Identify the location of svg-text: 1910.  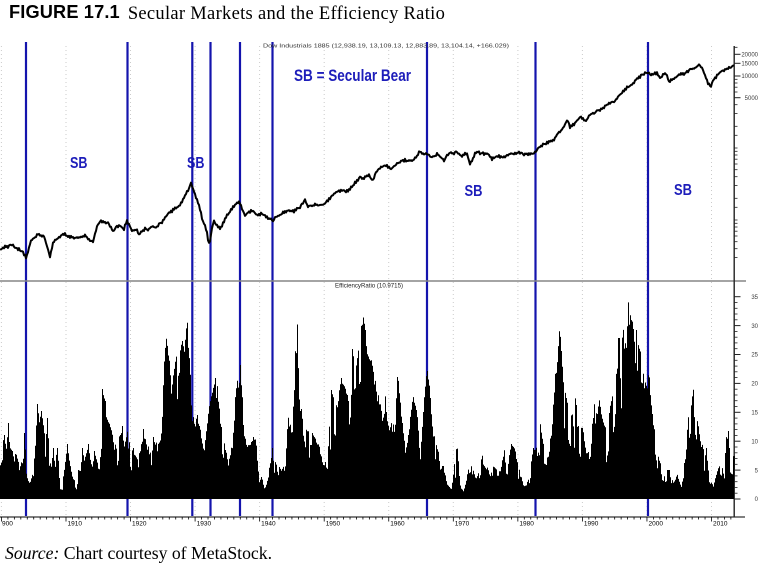
(75, 524).